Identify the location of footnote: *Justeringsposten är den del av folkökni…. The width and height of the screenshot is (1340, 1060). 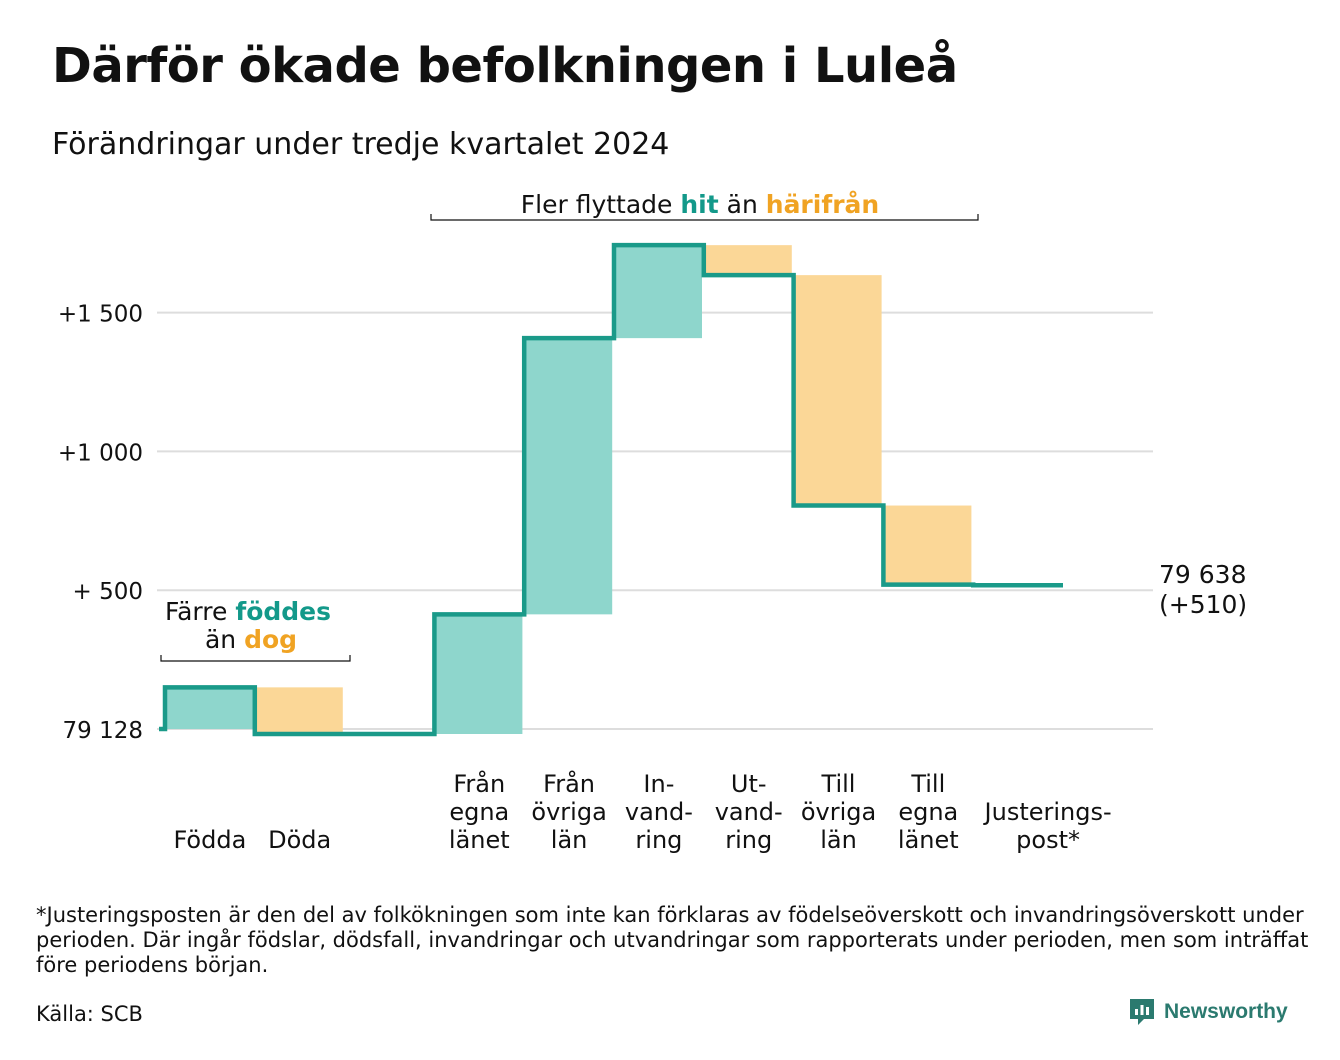
(672, 940).